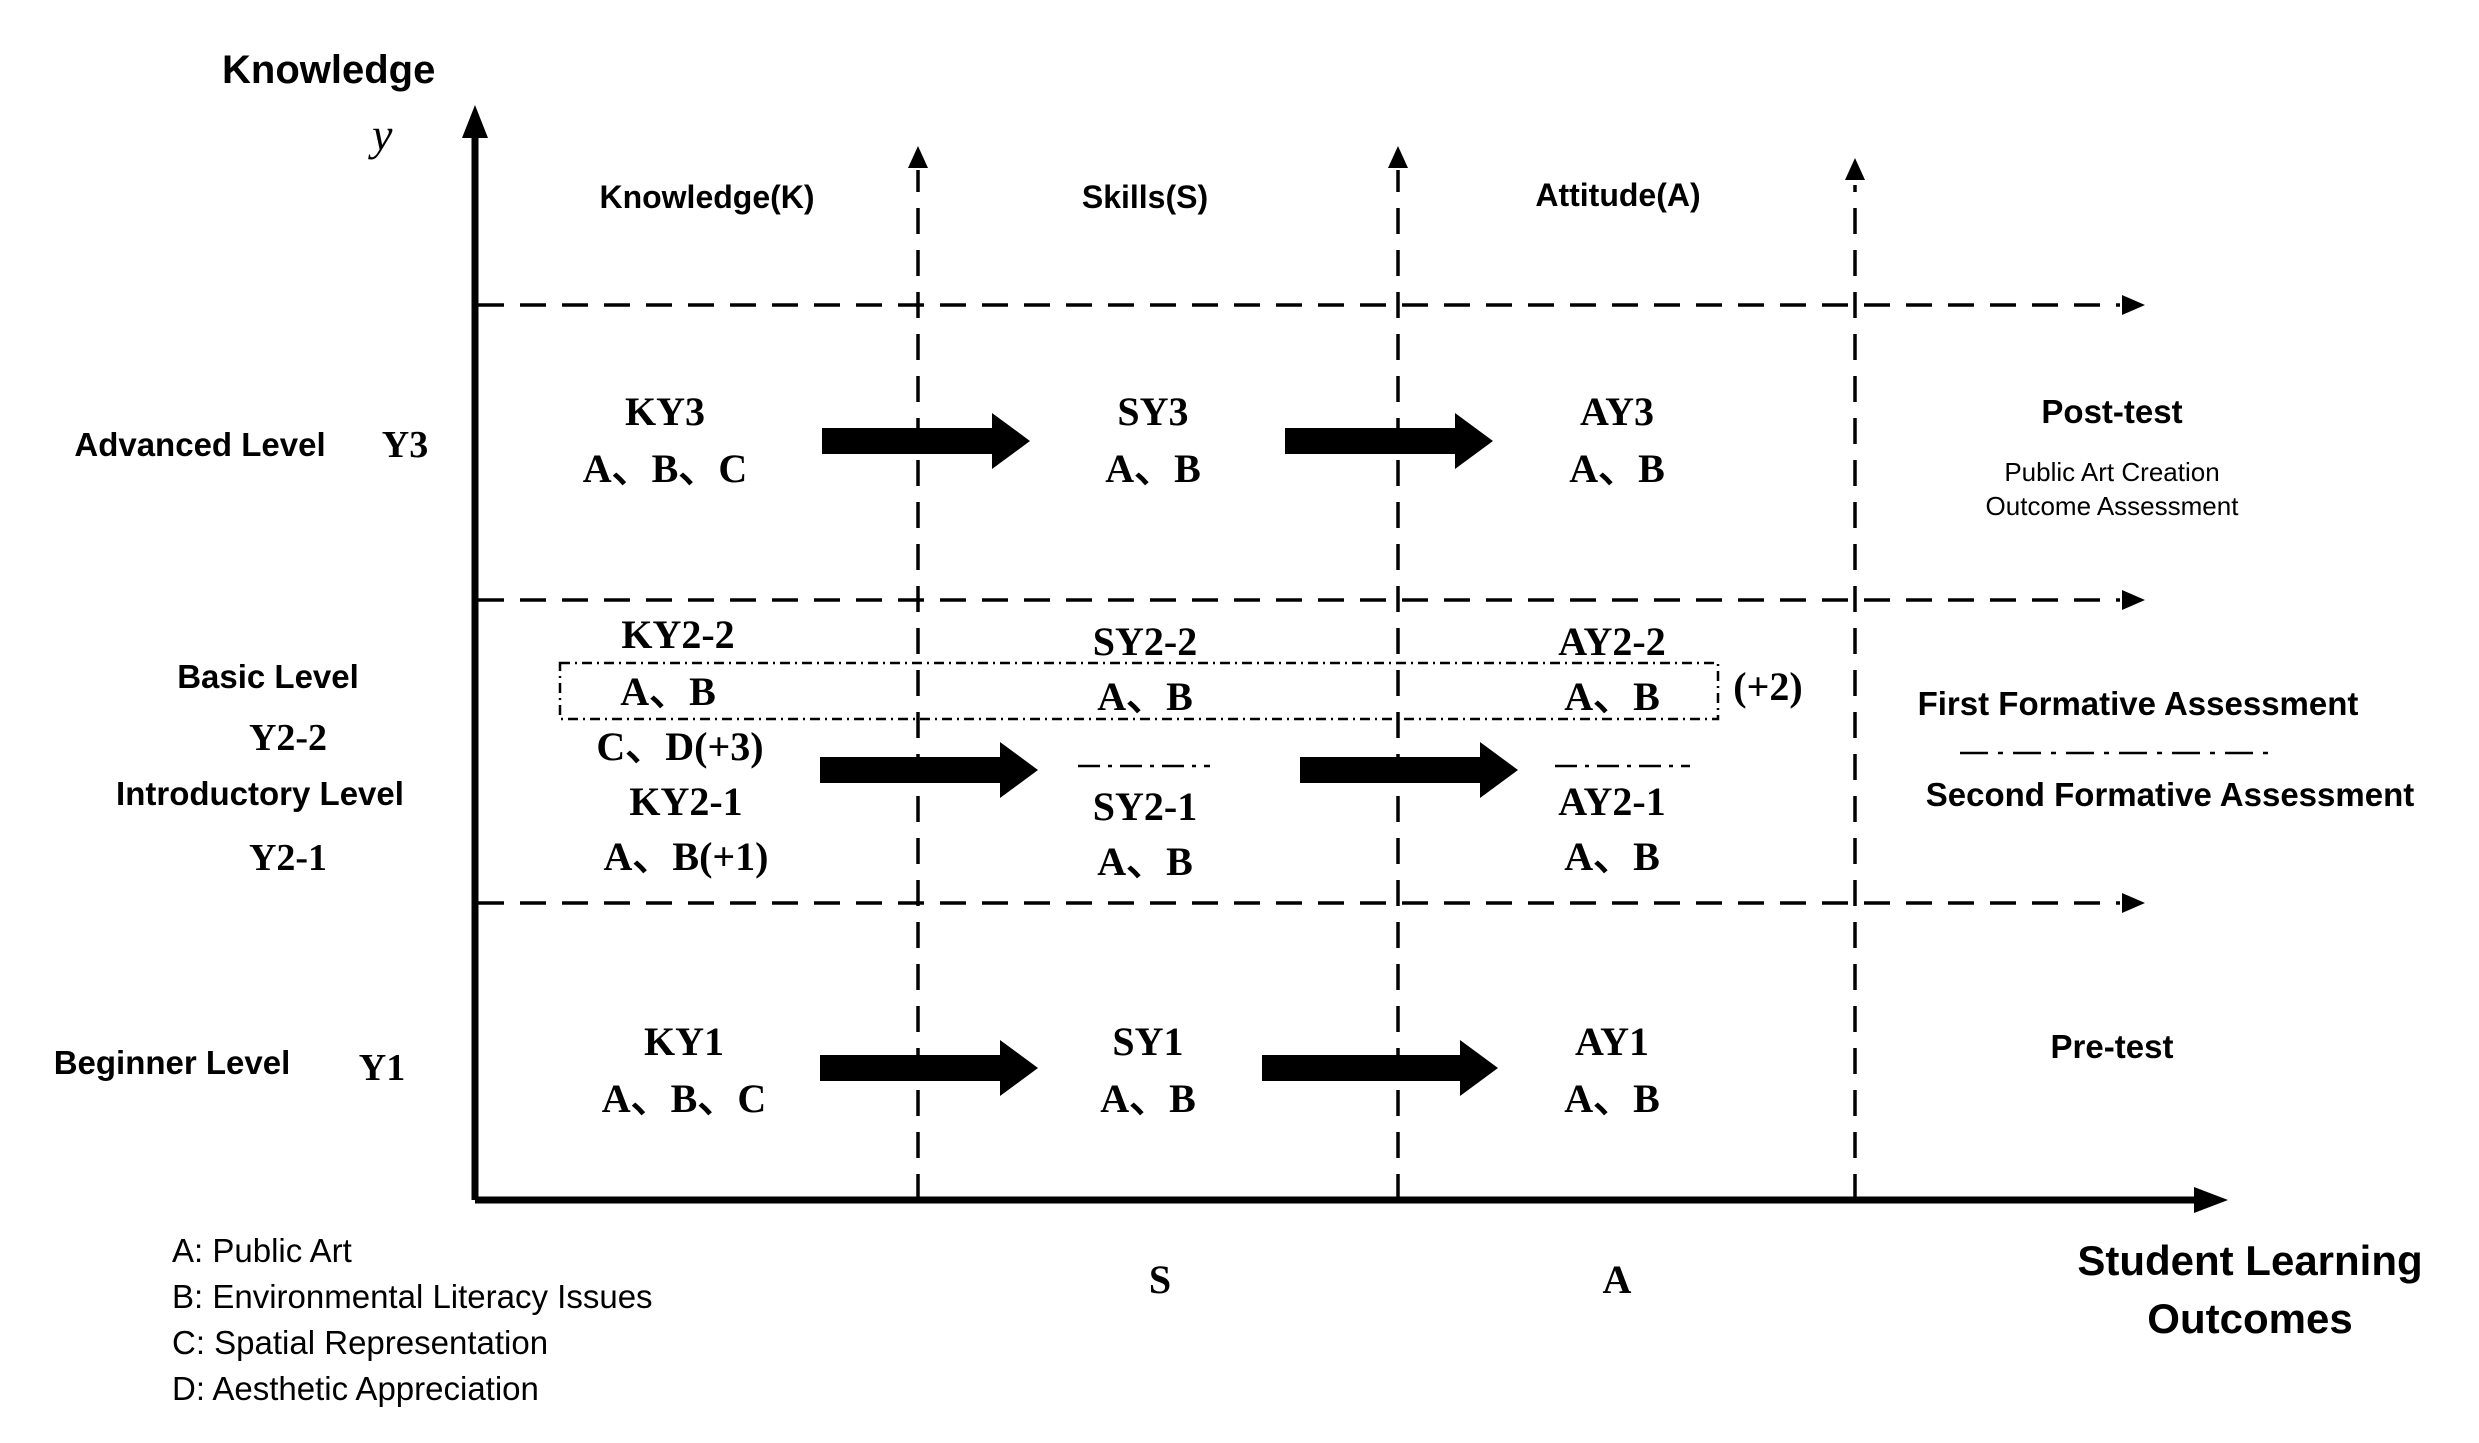  I want to click on x-axis-title-line2: Outcomes, so click(2249, 1318).